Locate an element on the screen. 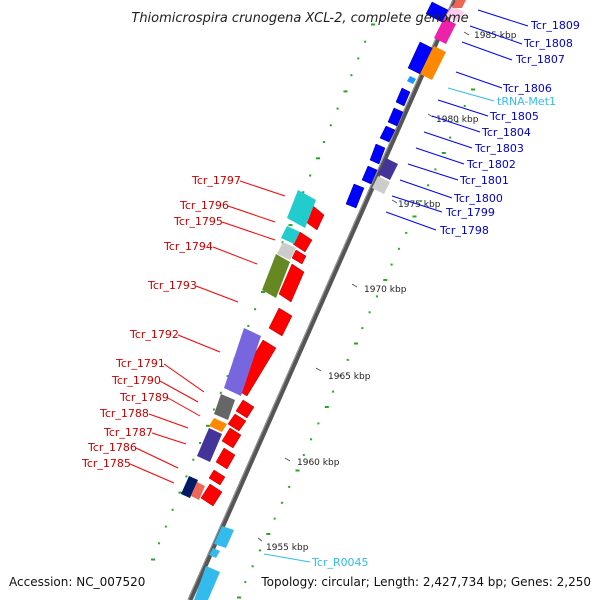 Image resolution: width=600 pixels, height=600 pixels. gene-label-trna-met1: tRNA-Met1 is located at coordinates (526, 101).